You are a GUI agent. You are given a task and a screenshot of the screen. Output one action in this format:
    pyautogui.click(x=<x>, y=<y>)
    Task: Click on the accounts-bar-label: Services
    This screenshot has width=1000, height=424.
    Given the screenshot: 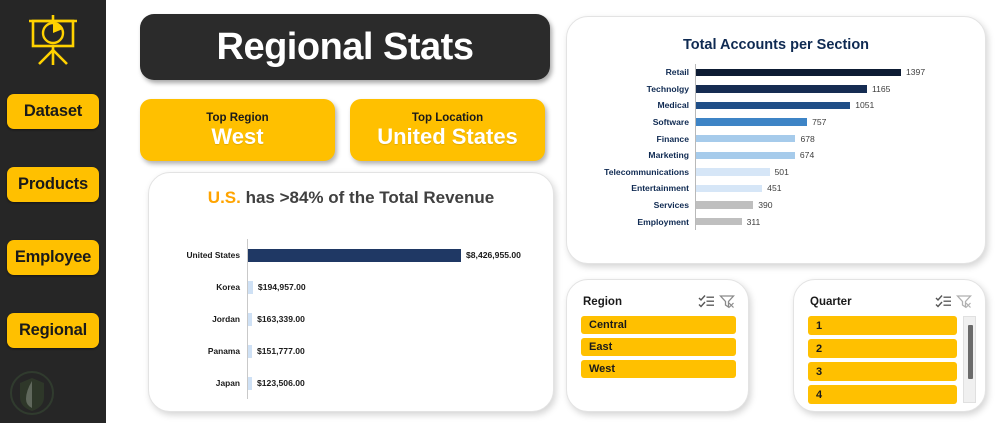 What is the action you would take?
    pyautogui.click(x=671, y=205)
    